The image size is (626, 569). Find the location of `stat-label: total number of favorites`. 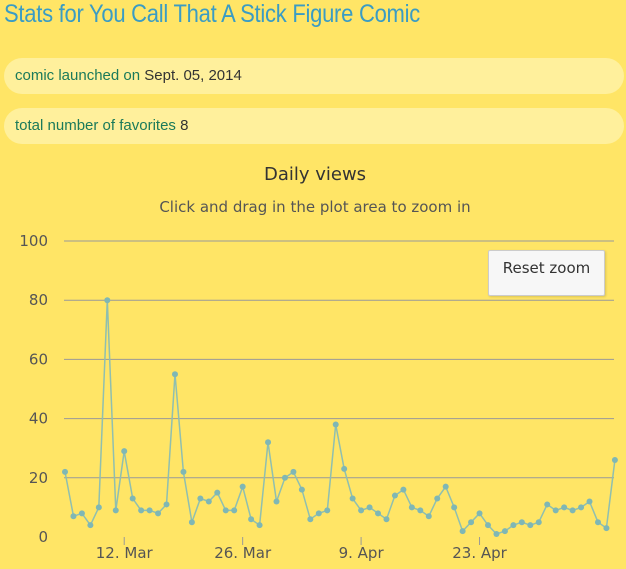

stat-label: total number of favorites is located at coordinates (95, 125).